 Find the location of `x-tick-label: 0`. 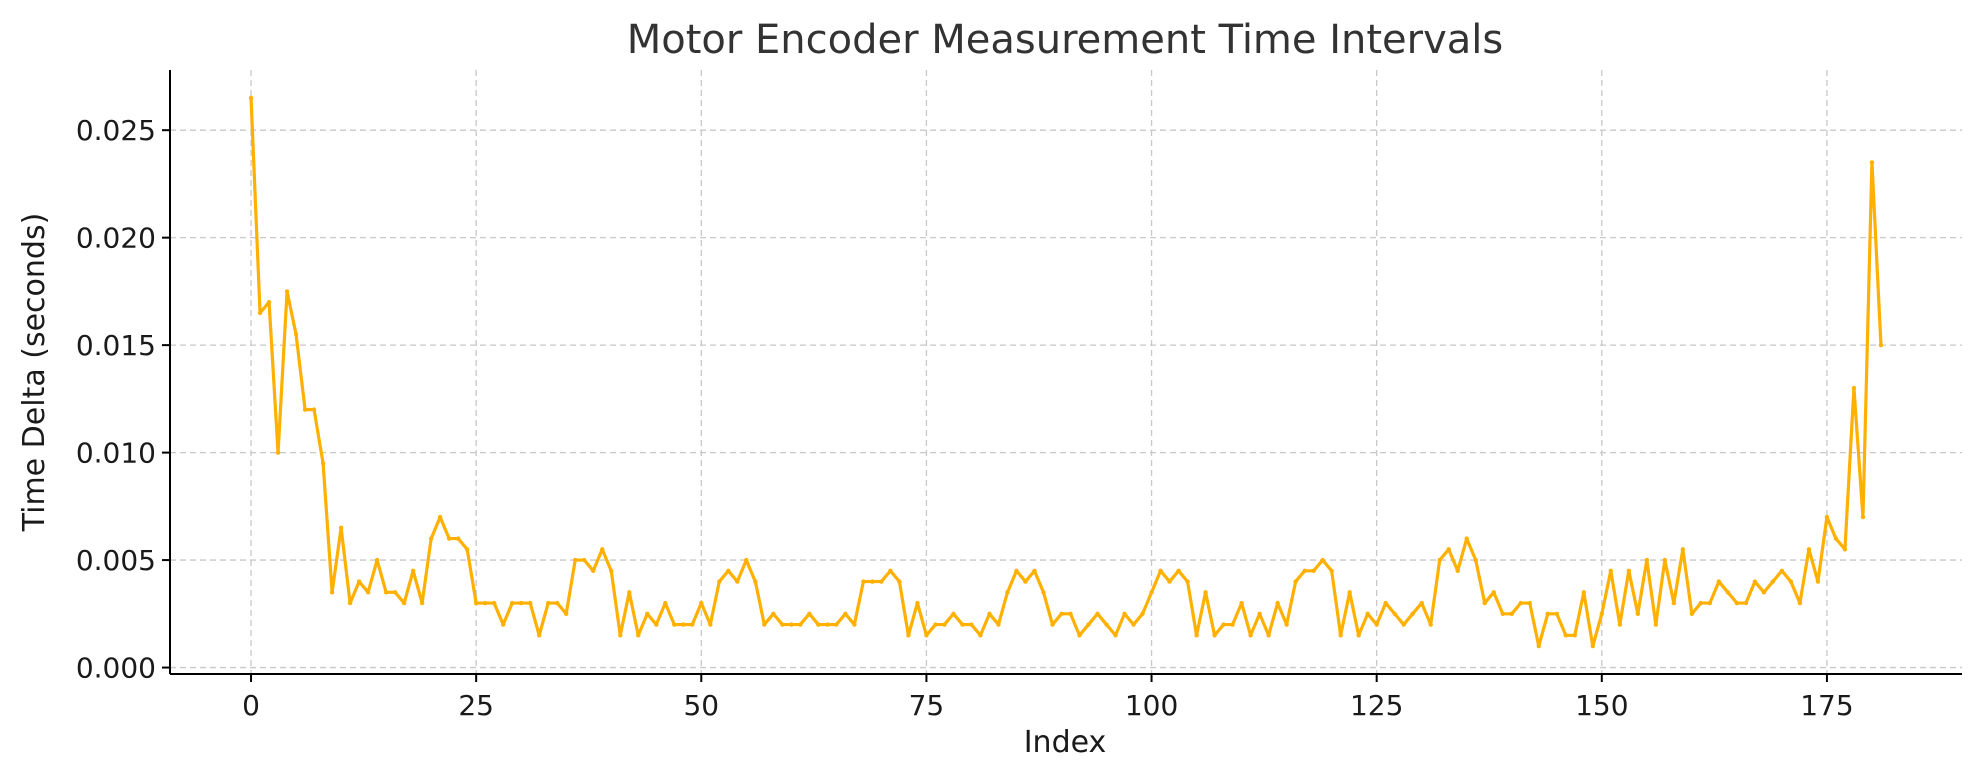

x-tick-label: 0 is located at coordinates (251, 705).